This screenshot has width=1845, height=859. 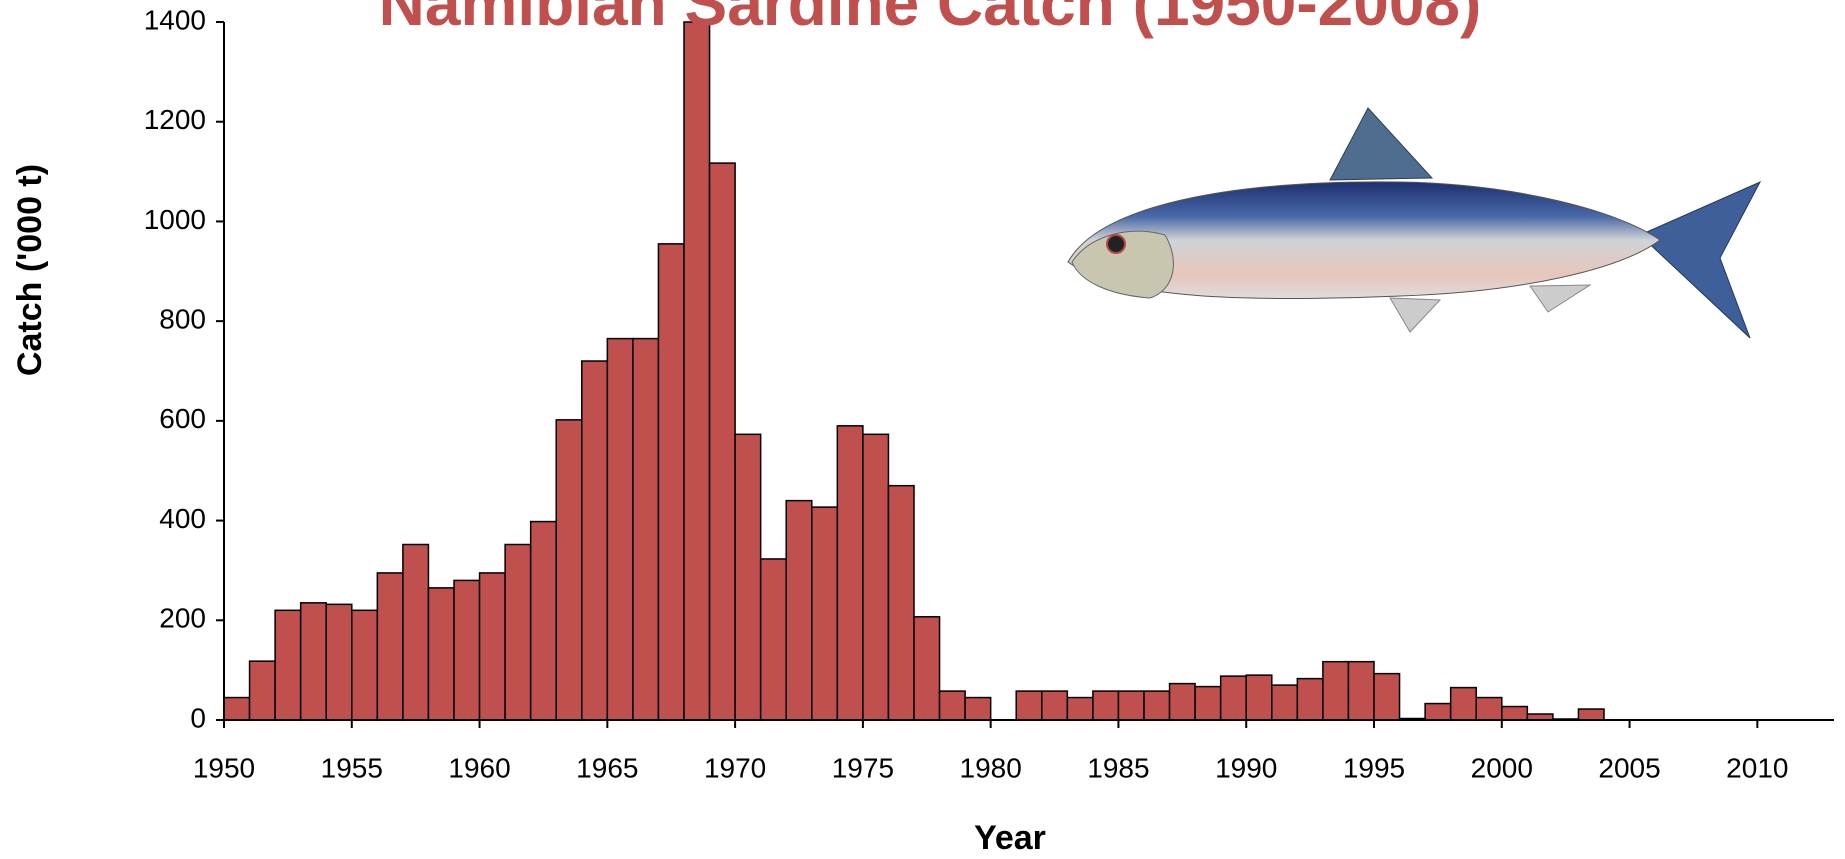 What do you see at coordinates (198, 717) in the screenshot?
I see `y-tick-label: 0` at bounding box center [198, 717].